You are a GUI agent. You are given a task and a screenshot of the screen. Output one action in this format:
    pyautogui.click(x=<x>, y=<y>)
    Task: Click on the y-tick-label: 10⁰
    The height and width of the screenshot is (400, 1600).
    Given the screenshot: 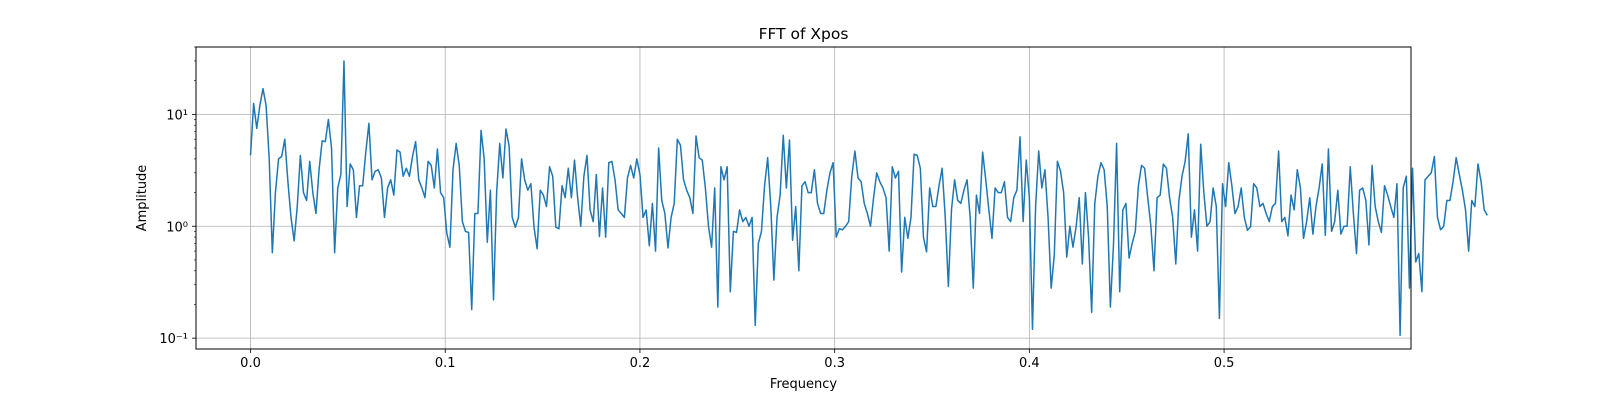 What is the action you would take?
    pyautogui.click(x=177, y=227)
    